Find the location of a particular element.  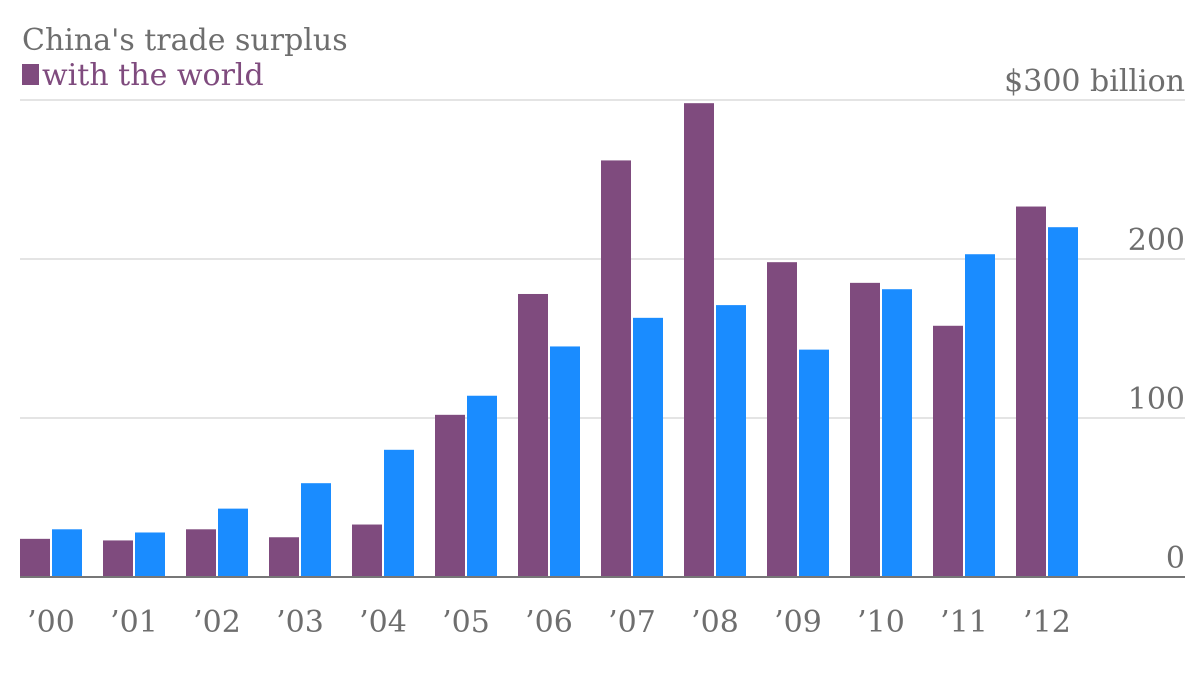

x-tick-label: ’02 is located at coordinates (217, 622).